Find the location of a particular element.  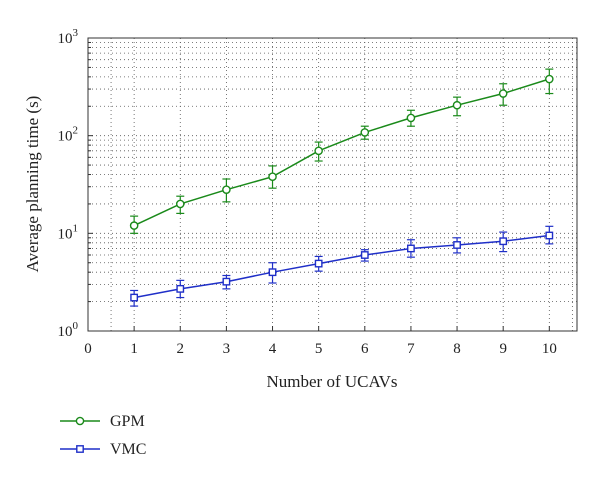

y-tick-label: 10¹ is located at coordinates (68, 232).